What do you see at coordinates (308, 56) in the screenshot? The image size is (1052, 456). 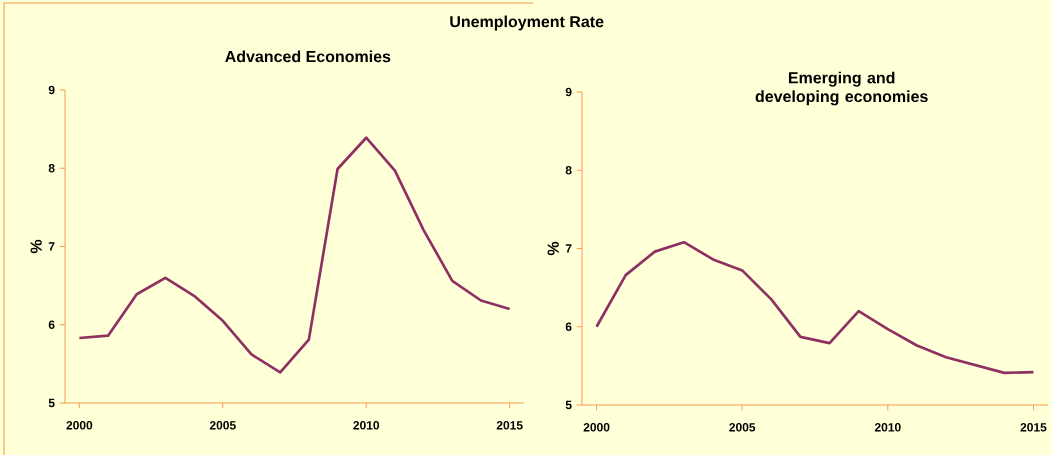 I see `chart-subtitle: Advanced Economies` at bounding box center [308, 56].